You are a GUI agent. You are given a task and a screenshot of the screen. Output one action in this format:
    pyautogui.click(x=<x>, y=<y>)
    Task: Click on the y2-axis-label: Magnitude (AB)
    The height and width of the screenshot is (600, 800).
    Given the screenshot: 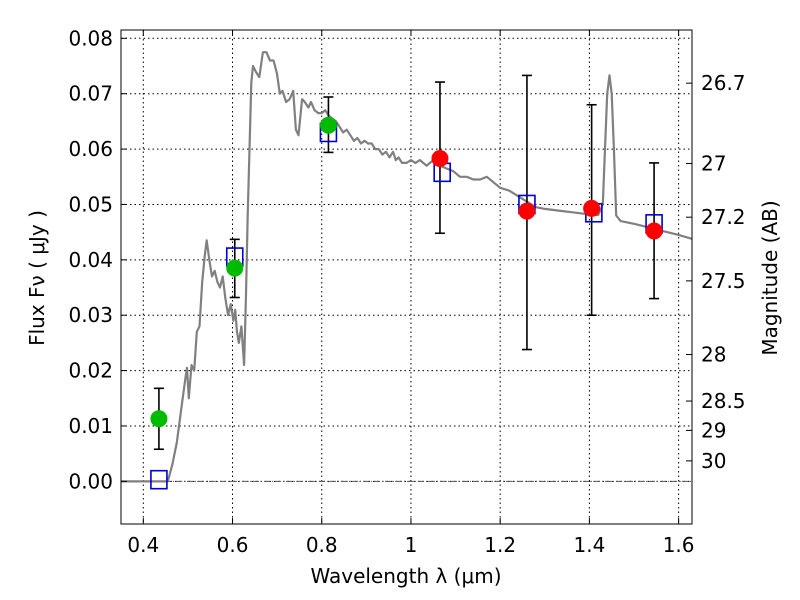 What is the action you would take?
    pyautogui.click(x=770, y=277)
    